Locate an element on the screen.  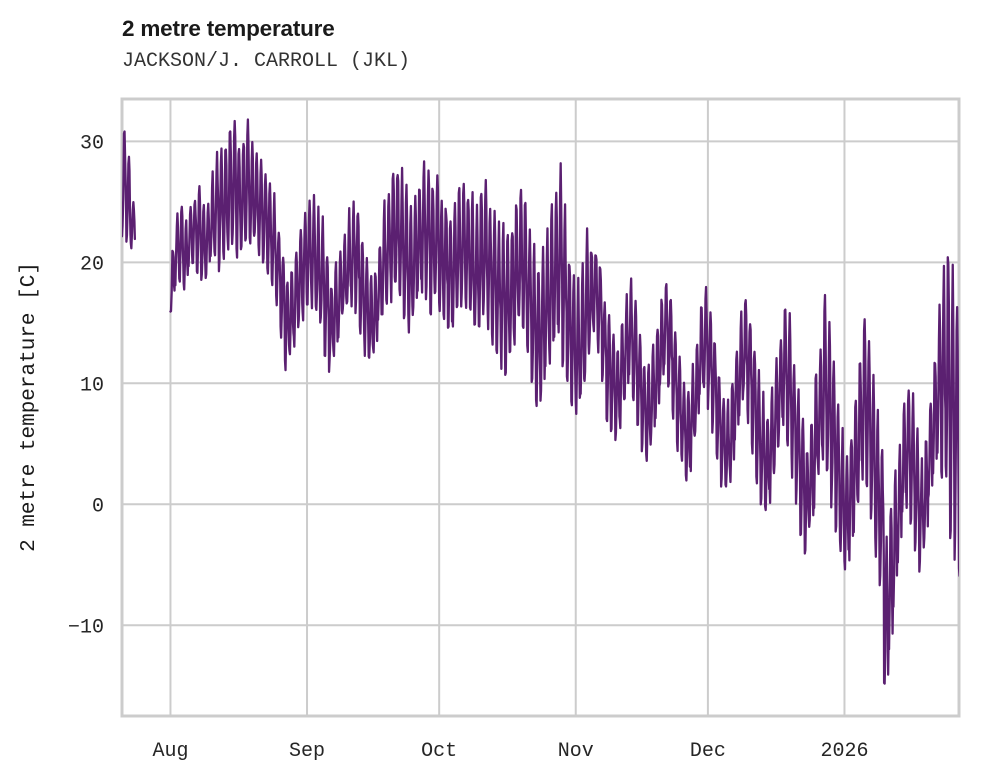
x-axis-ticks: Aug Sep Oct Nov Dec 2026 is located at coordinates (510, 751).